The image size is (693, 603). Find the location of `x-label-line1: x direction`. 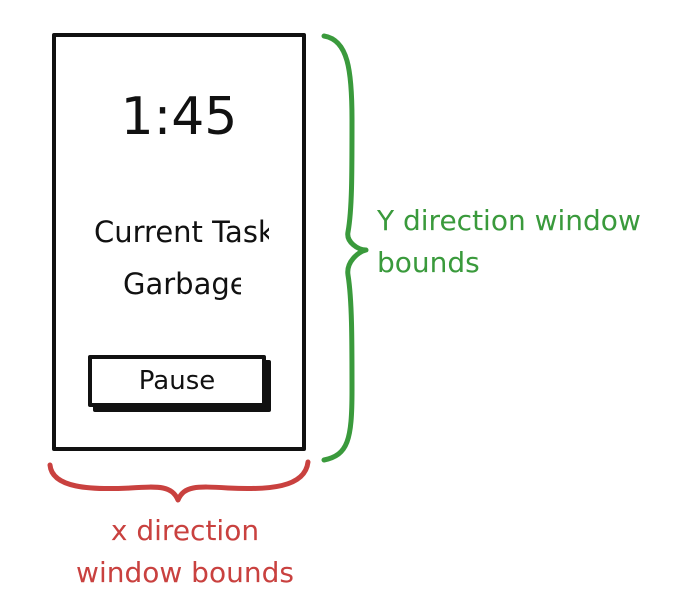

x-label-line1: x direction is located at coordinates (185, 530).